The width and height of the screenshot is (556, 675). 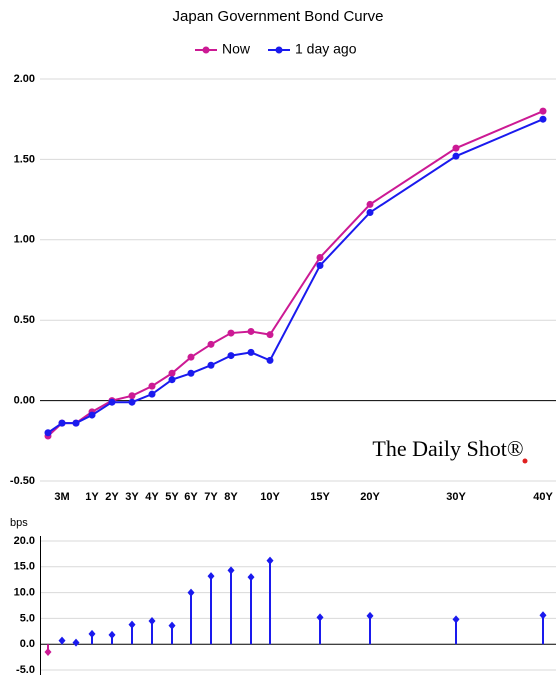 What do you see at coordinates (24, 593) in the screenshot?
I see `y-tick-label: 10.0` at bounding box center [24, 593].